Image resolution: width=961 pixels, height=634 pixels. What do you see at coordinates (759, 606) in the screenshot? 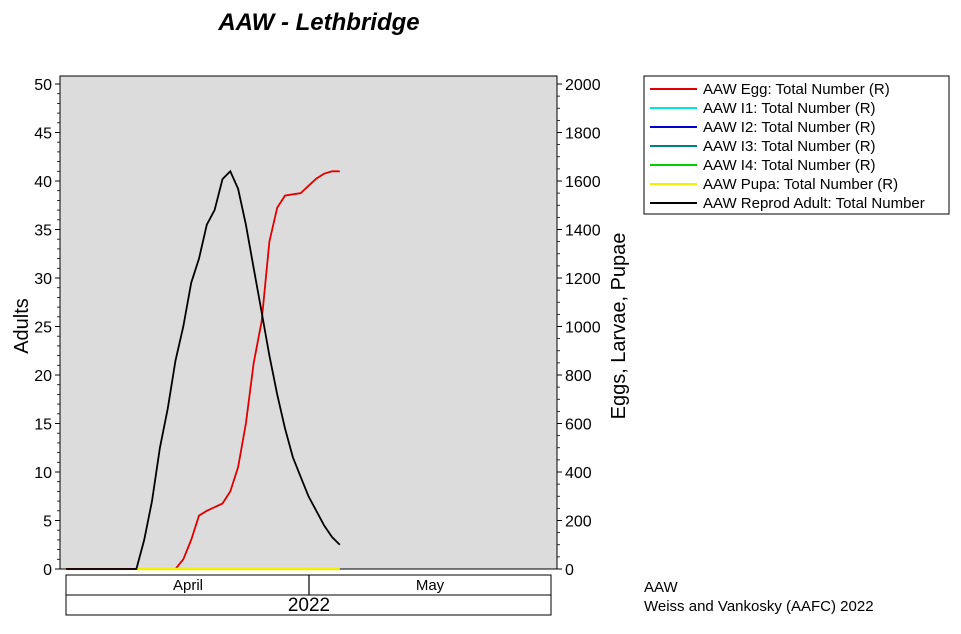
I see `credit-line-2: Weiss and Vankosky (AAFC) 2022` at bounding box center [759, 606].